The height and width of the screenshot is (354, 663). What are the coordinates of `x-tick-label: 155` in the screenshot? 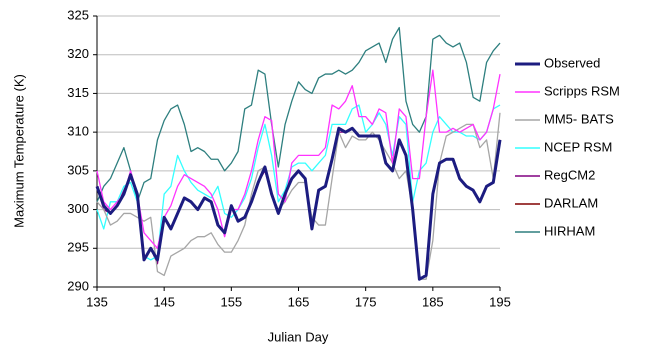 It's located at (231, 301).